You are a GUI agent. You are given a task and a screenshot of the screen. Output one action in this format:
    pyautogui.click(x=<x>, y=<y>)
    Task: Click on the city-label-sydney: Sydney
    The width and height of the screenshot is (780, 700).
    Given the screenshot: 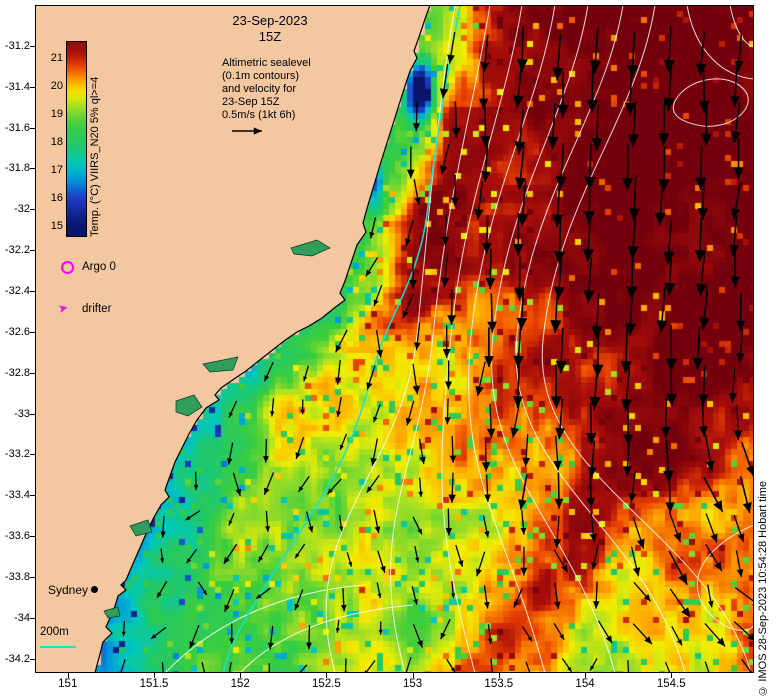 What is the action you would take?
    pyautogui.click(x=67, y=590)
    